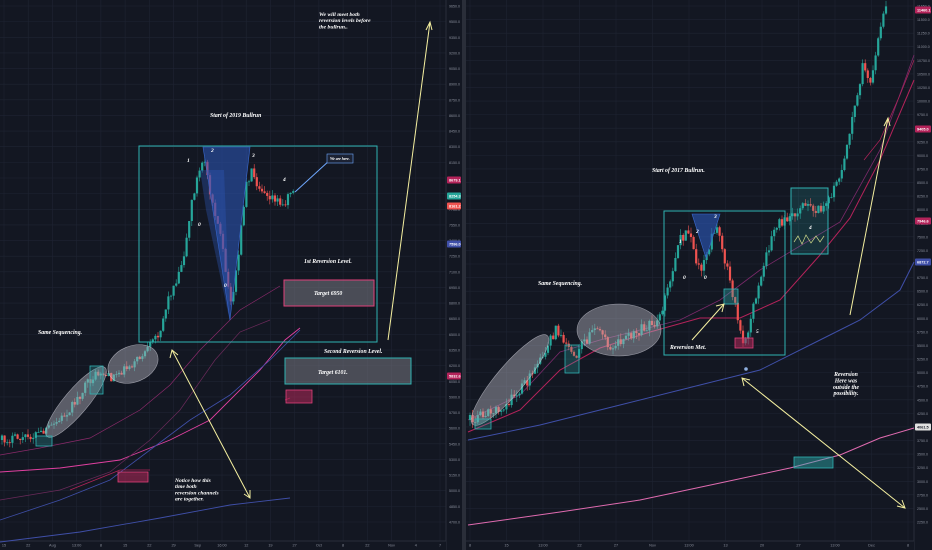 This screenshot has height=550, width=932. What do you see at coordinates (746, 369) in the screenshot?
I see `touch-marker` at bounding box center [746, 369].